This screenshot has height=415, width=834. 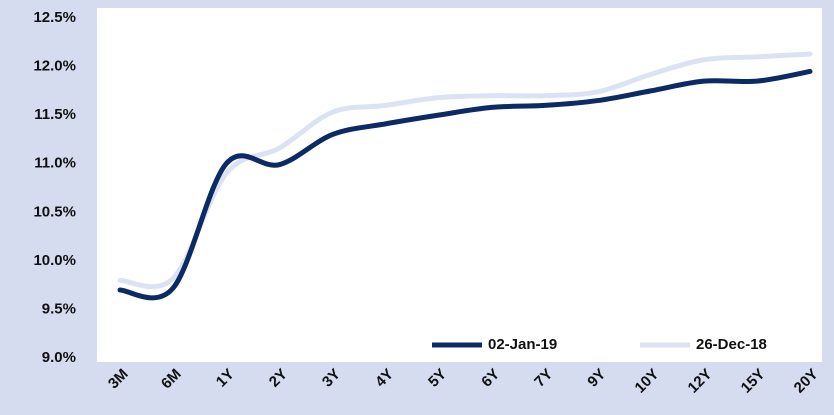 I want to click on x-tick-label: 7Y, so click(x=543, y=378).